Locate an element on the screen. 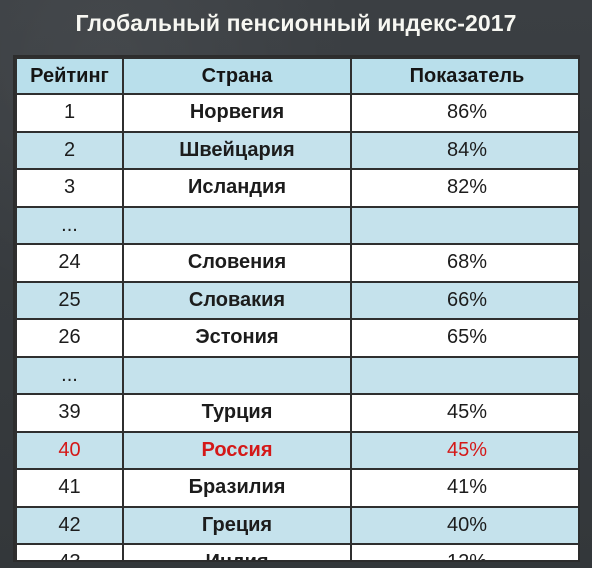 Image resolution: width=592 pixels, height=568 pixels. table-row: 26 Эстония 65% is located at coordinates (296, 338).